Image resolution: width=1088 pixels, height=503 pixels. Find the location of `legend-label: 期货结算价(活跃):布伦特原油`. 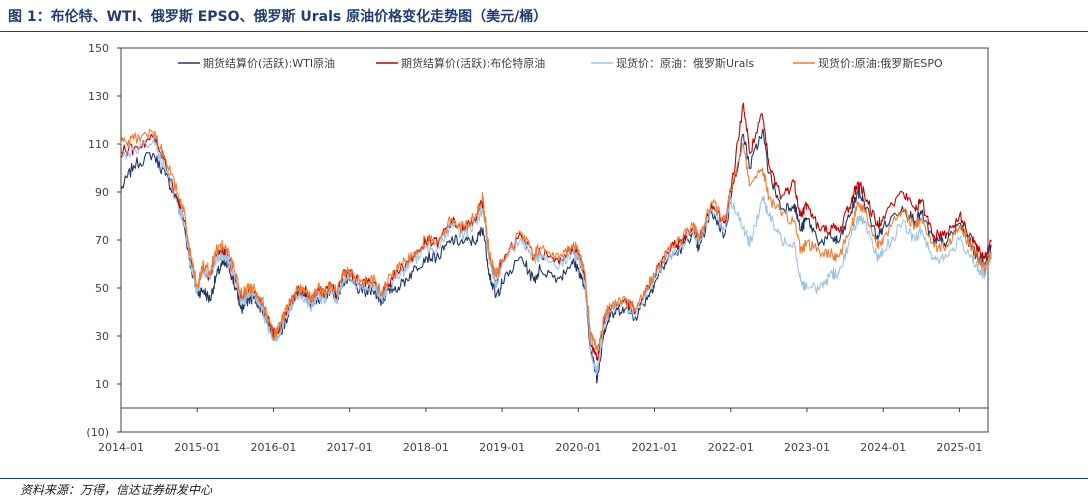

legend-label: 期货结算价(活跃):布伦特原油 is located at coordinates (473, 63).